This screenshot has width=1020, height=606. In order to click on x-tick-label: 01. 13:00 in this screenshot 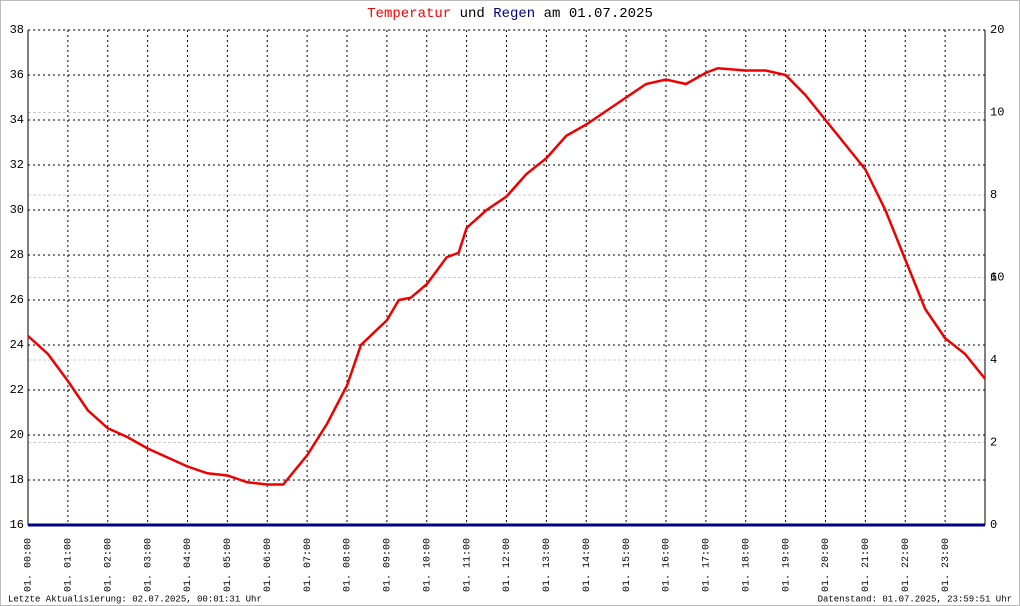, I will do `click(547, 565)`.